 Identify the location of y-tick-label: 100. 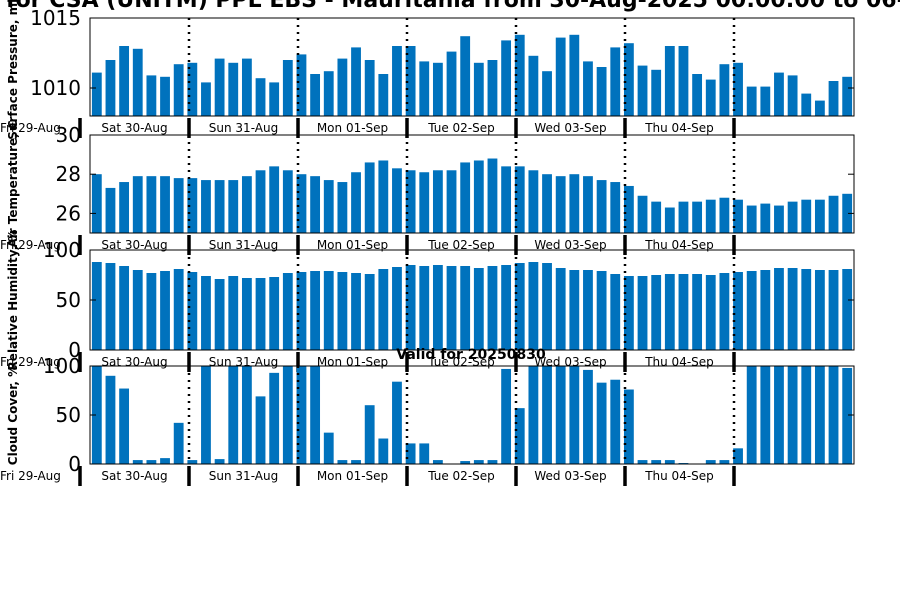
(62, 366).